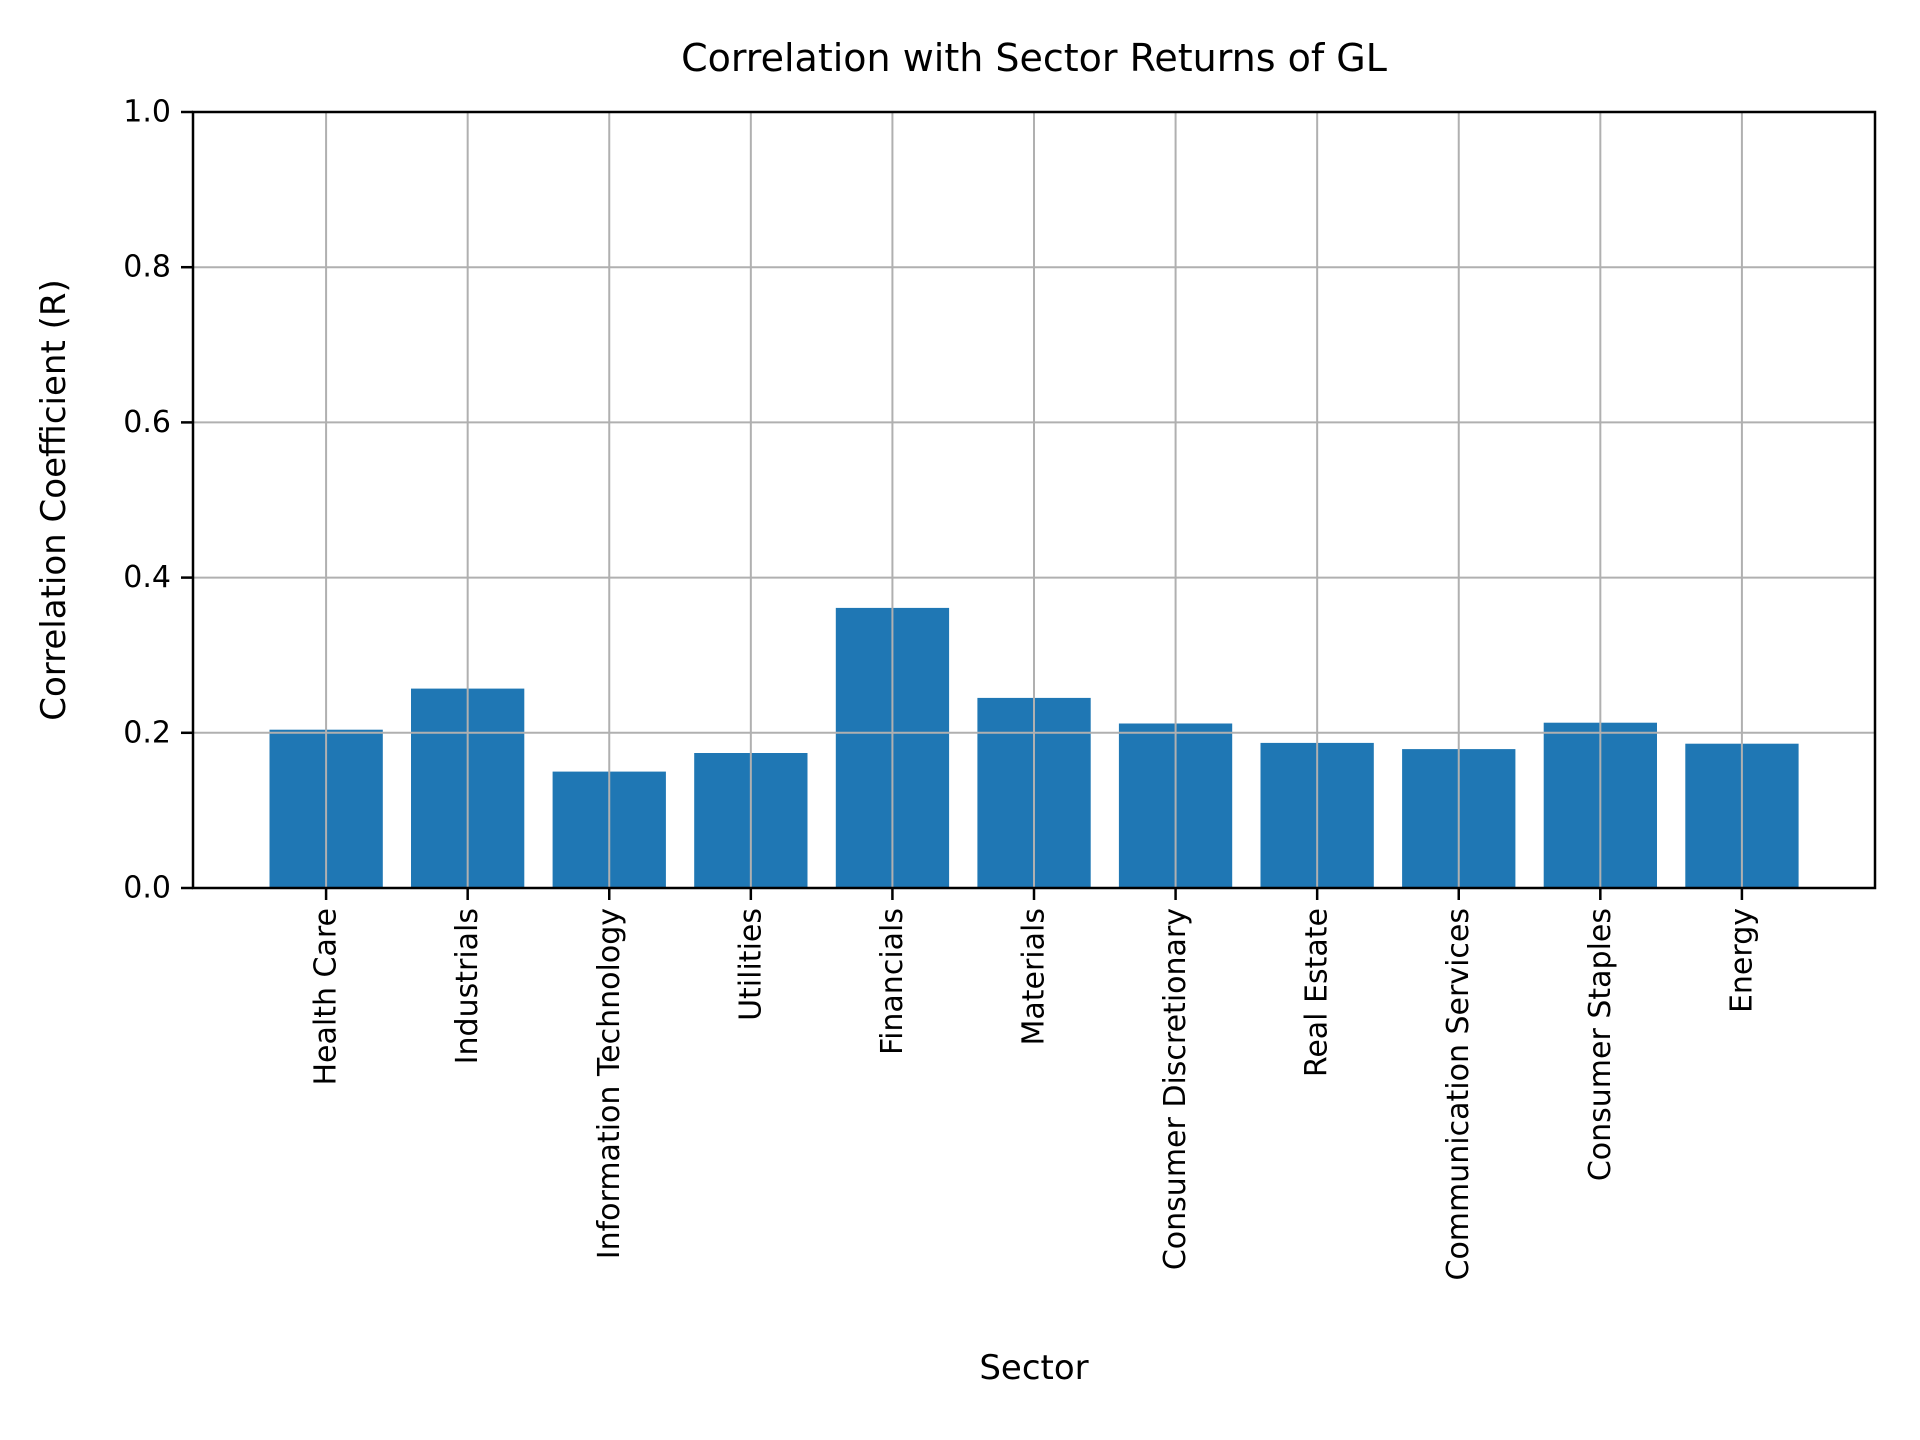 This screenshot has width=1920, height=1440. I want to click on y-tick-label: 0.0, so click(147, 888).